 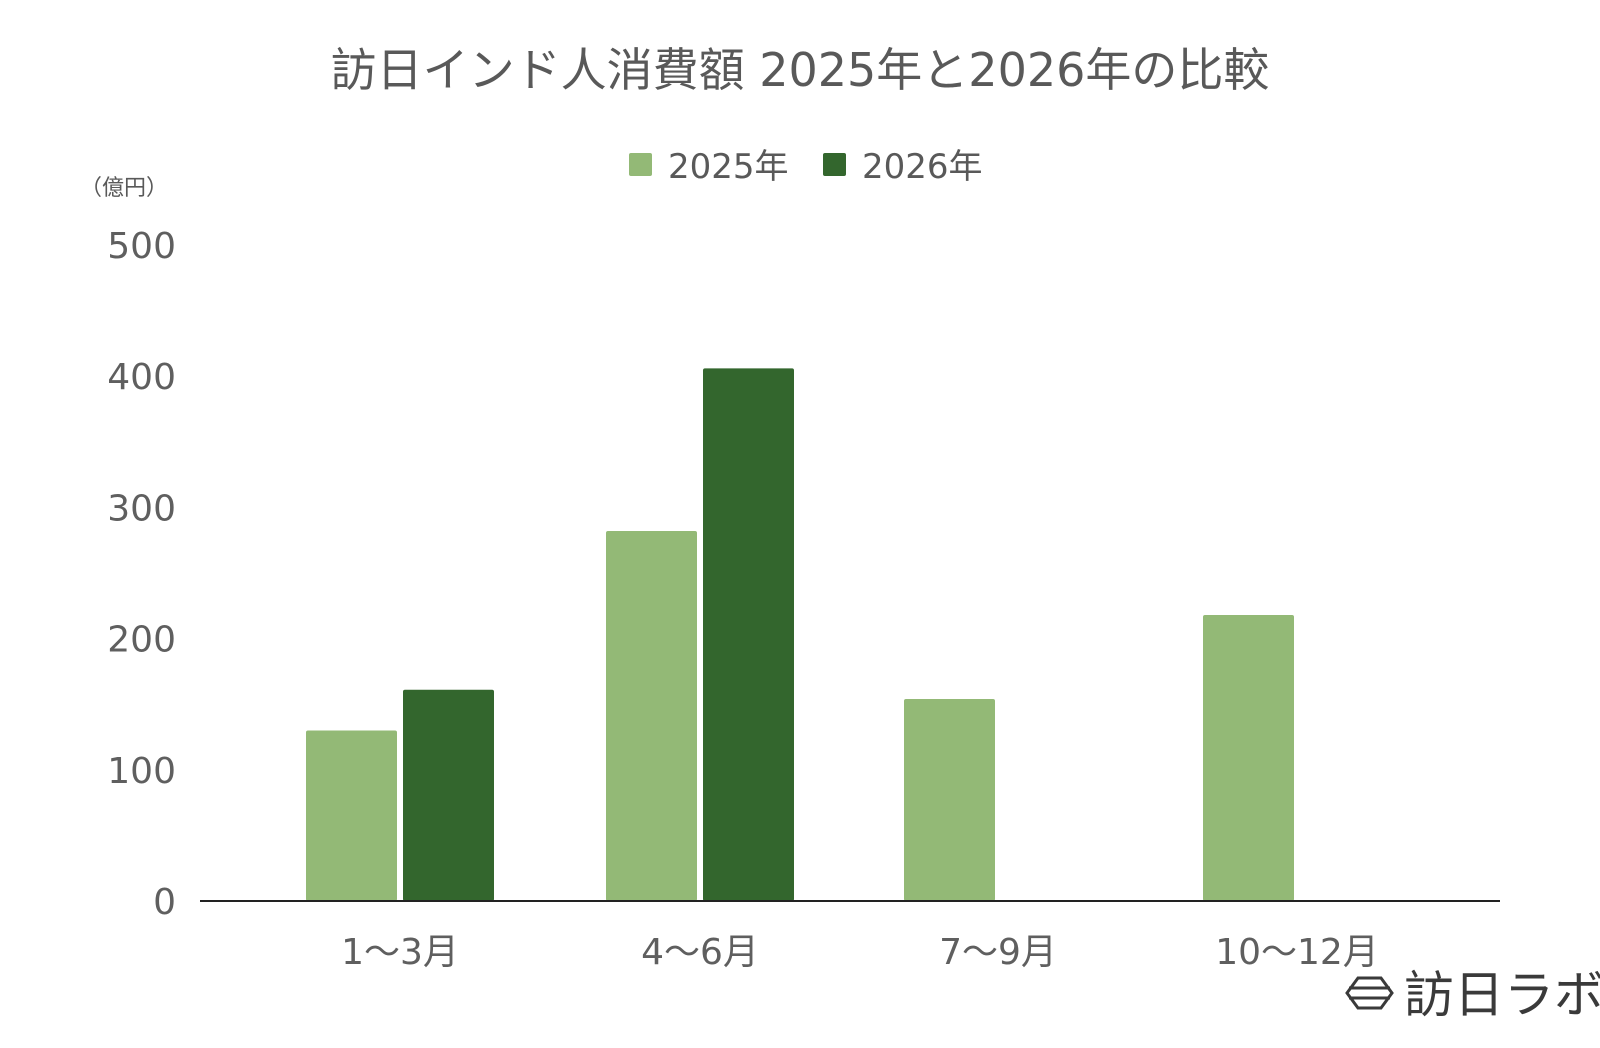 I want to click on hexagon-logo-icon, so click(x=1369, y=993).